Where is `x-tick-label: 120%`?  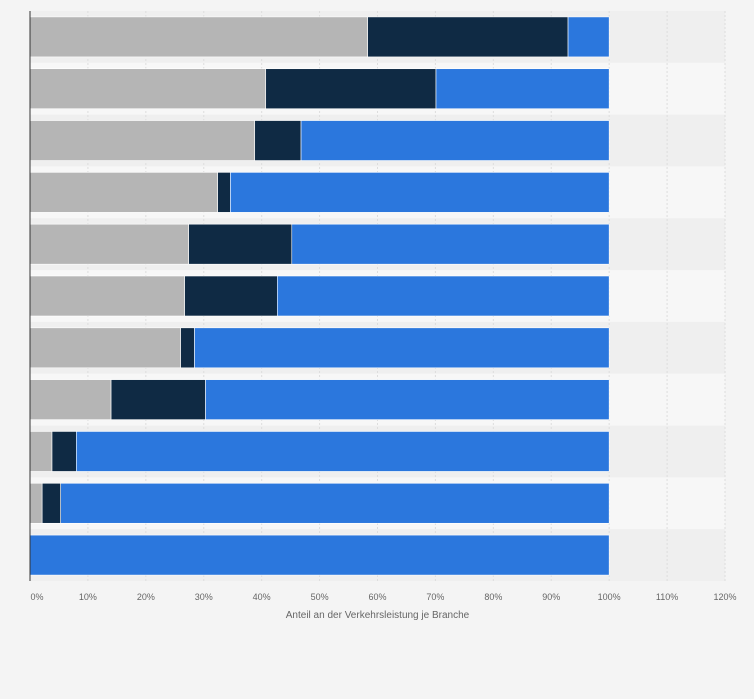 x-tick-label: 120% is located at coordinates (724, 597).